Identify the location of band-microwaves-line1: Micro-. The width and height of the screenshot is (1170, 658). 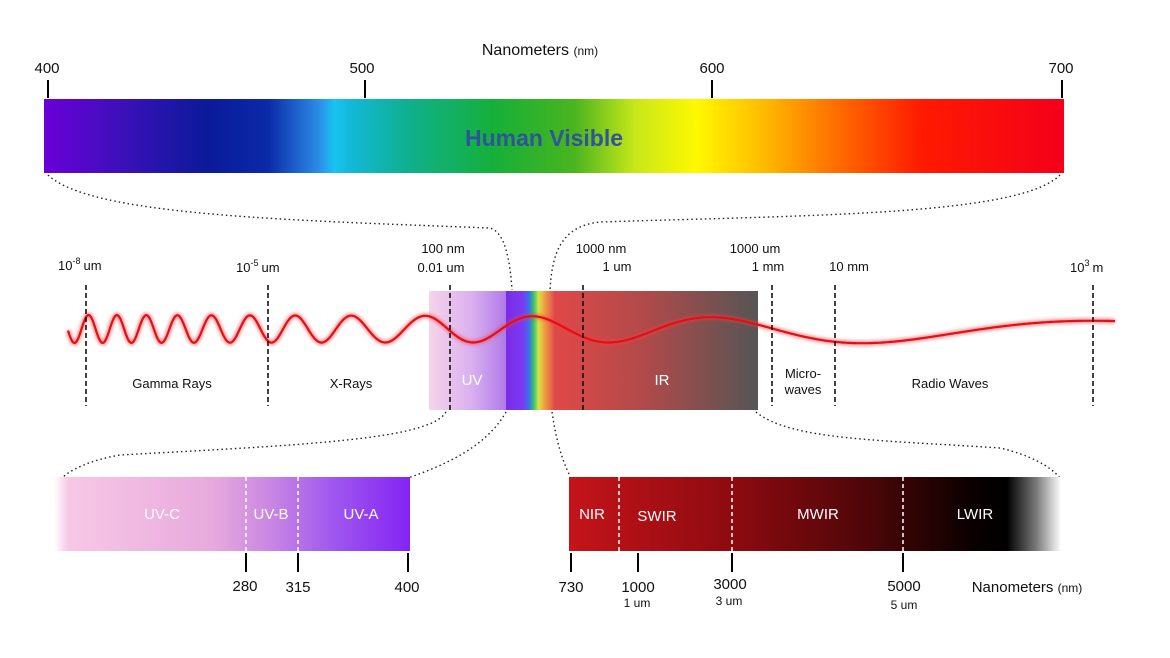
(803, 373).